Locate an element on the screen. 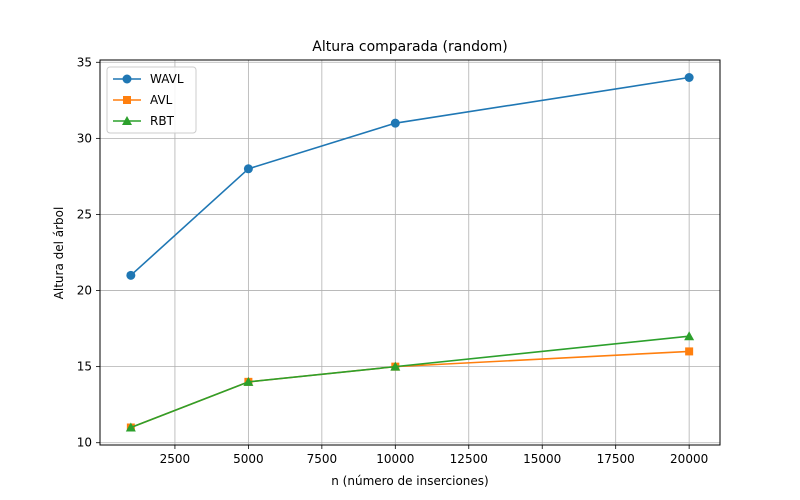  y-tick-label: 15 is located at coordinates (84, 367).